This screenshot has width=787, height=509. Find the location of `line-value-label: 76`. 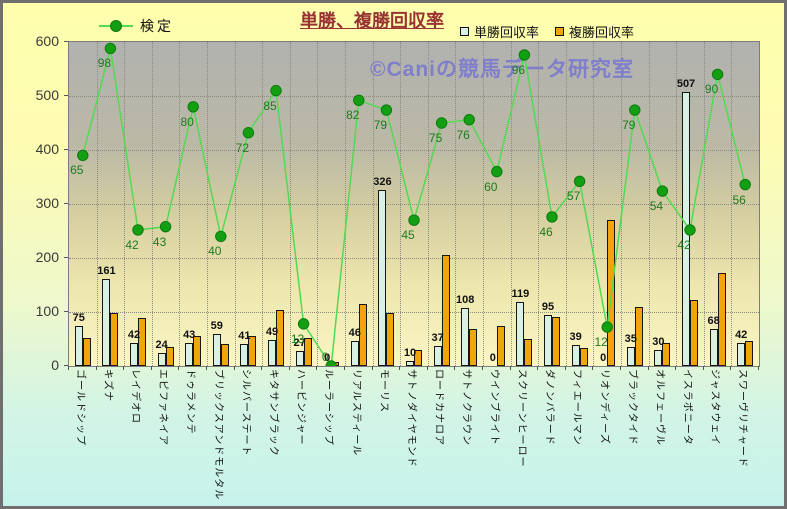

line-value-label: 76 is located at coordinates (463, 134).